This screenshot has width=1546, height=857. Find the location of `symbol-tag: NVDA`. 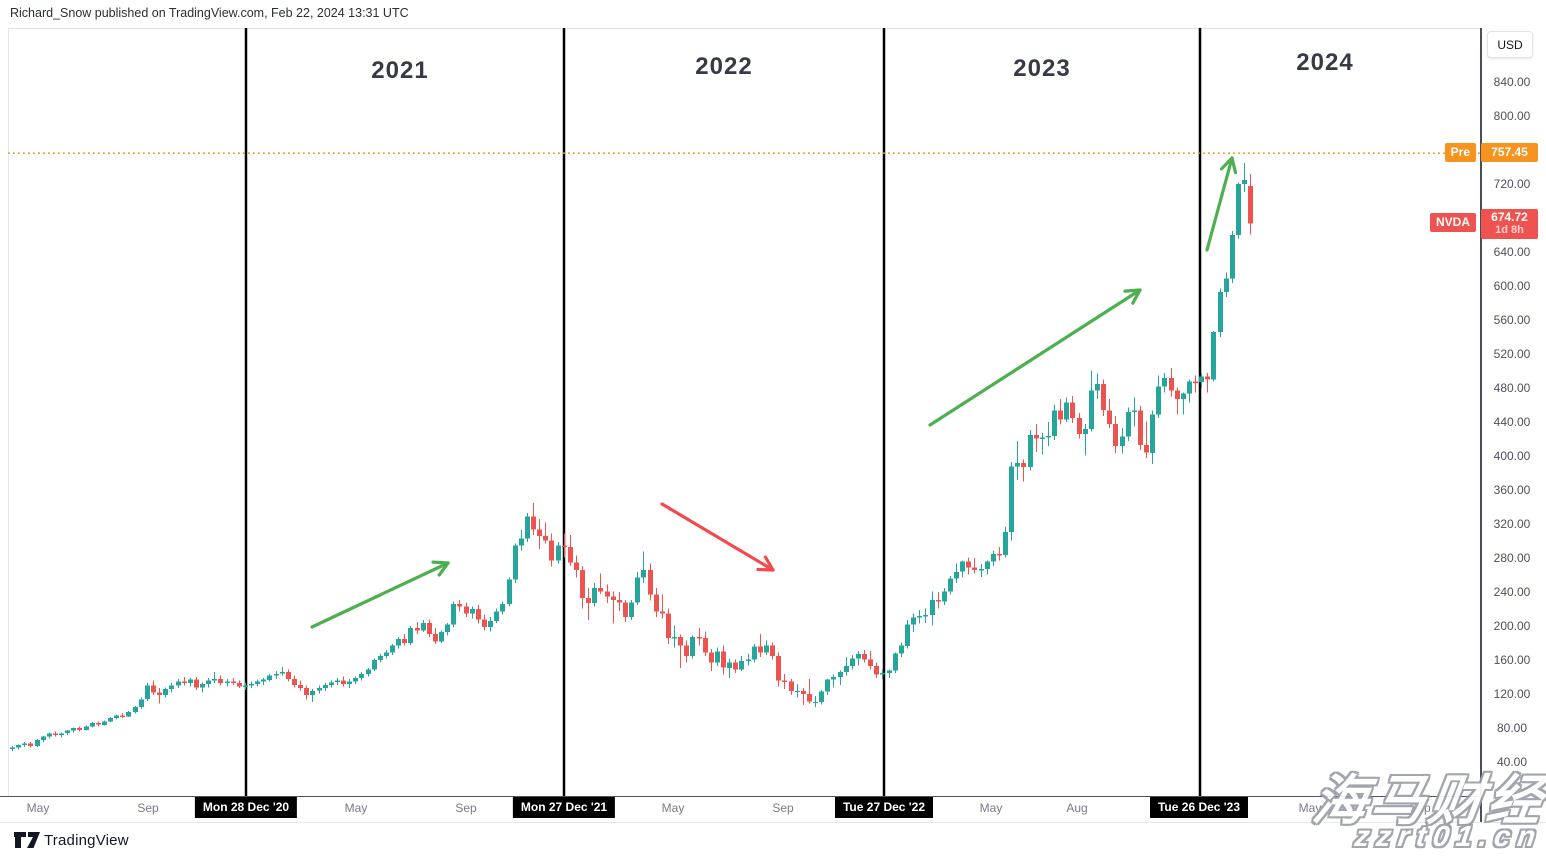

symbol-tag: NVDA is located at coordinates (1452, 223).